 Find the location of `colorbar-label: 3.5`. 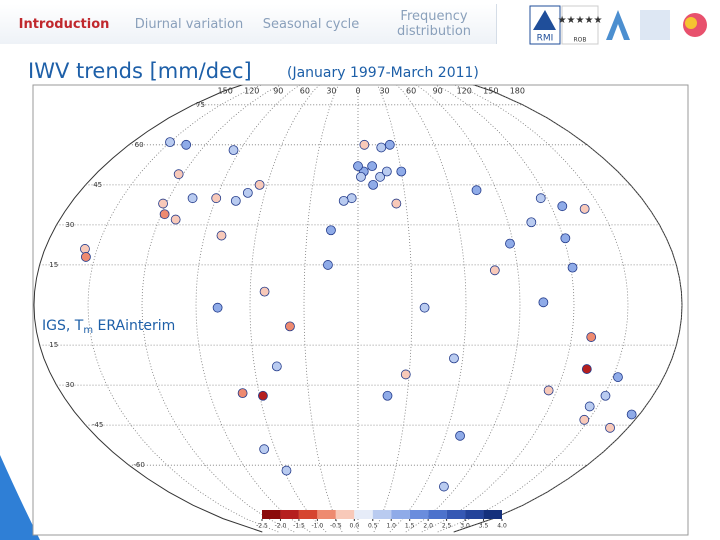

colorbar-label: 3.5 is located at coordinates (484, 526).